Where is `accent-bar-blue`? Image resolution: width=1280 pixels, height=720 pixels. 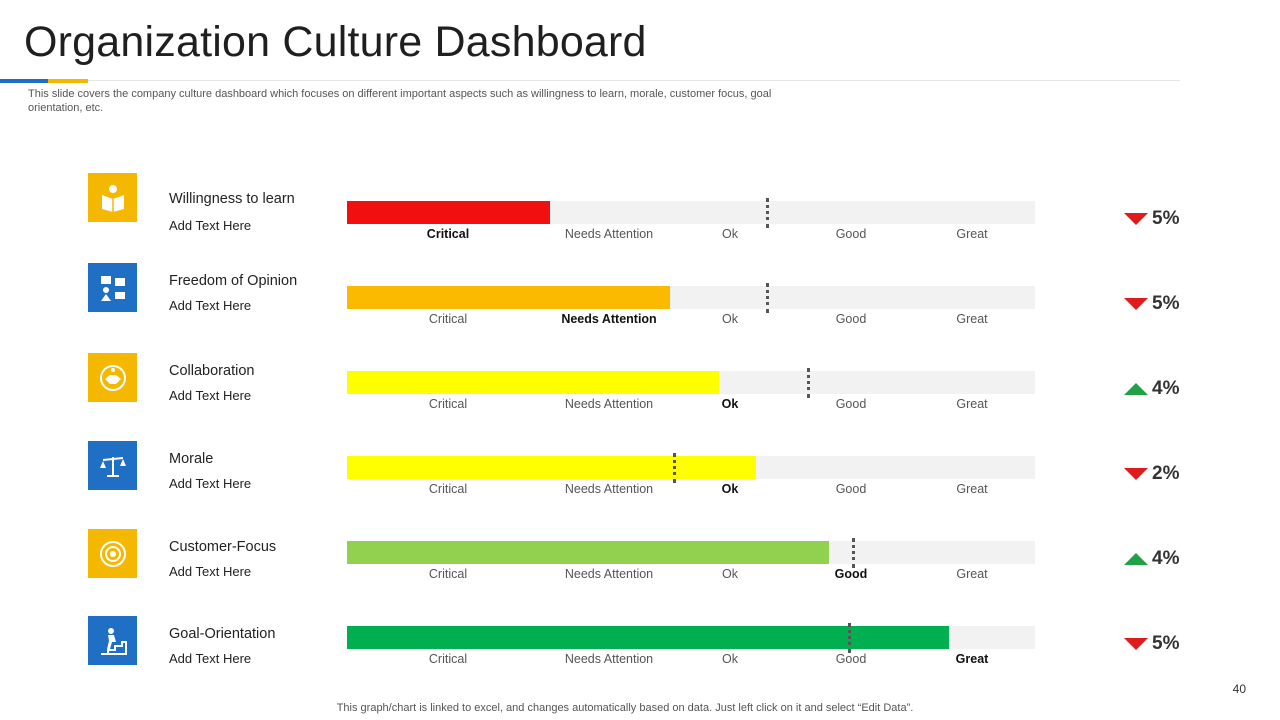 accent-bar-blue is located at coordinates (24, 81).